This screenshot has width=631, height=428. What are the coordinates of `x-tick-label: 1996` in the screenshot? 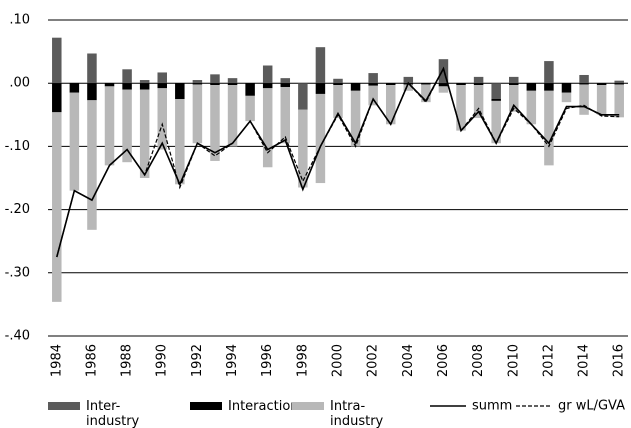 It's located at (267, 360).